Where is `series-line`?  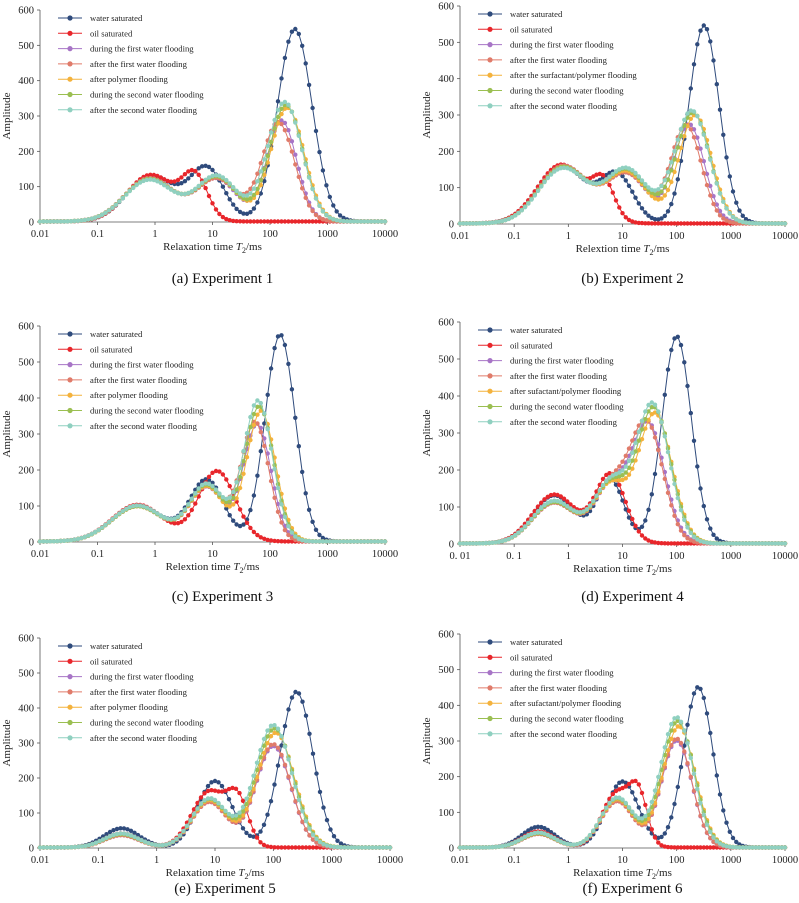 series-line is located at coordinates (622, 794).